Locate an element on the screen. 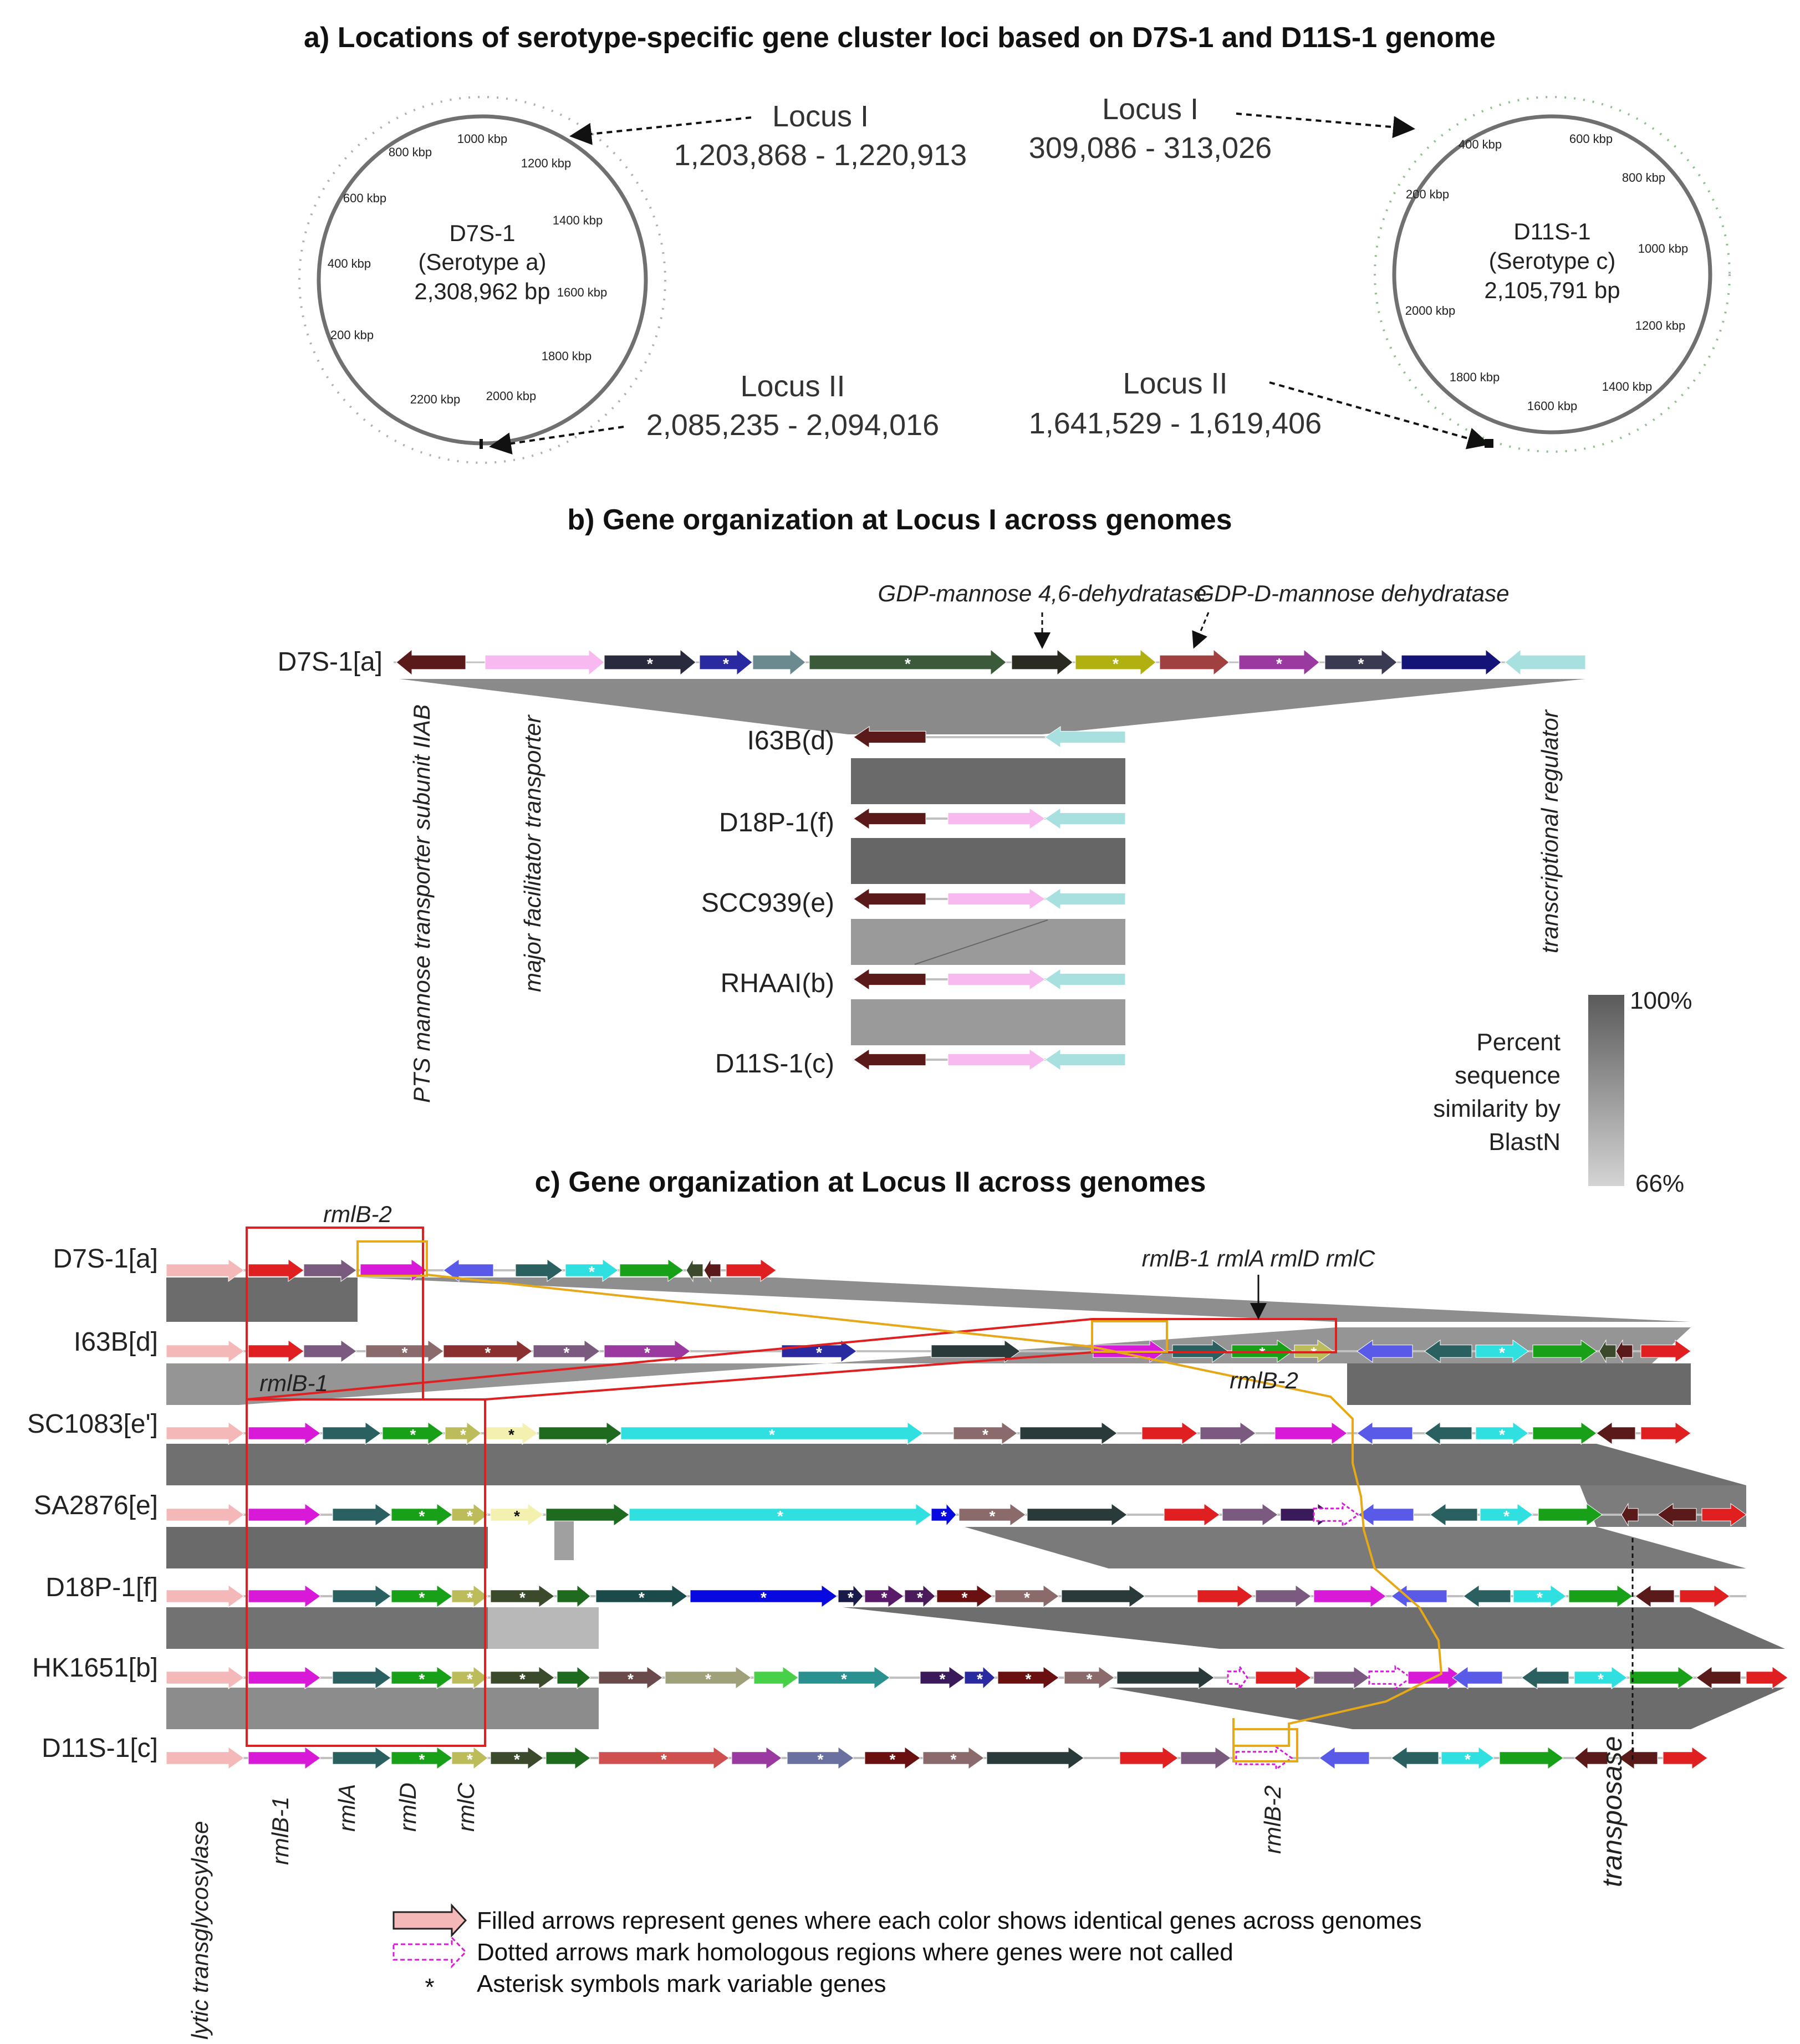 The width and height of the screenshot is (1800, 2044). scale-caption-3: similarity by is located at coordinates (1497, 1109).